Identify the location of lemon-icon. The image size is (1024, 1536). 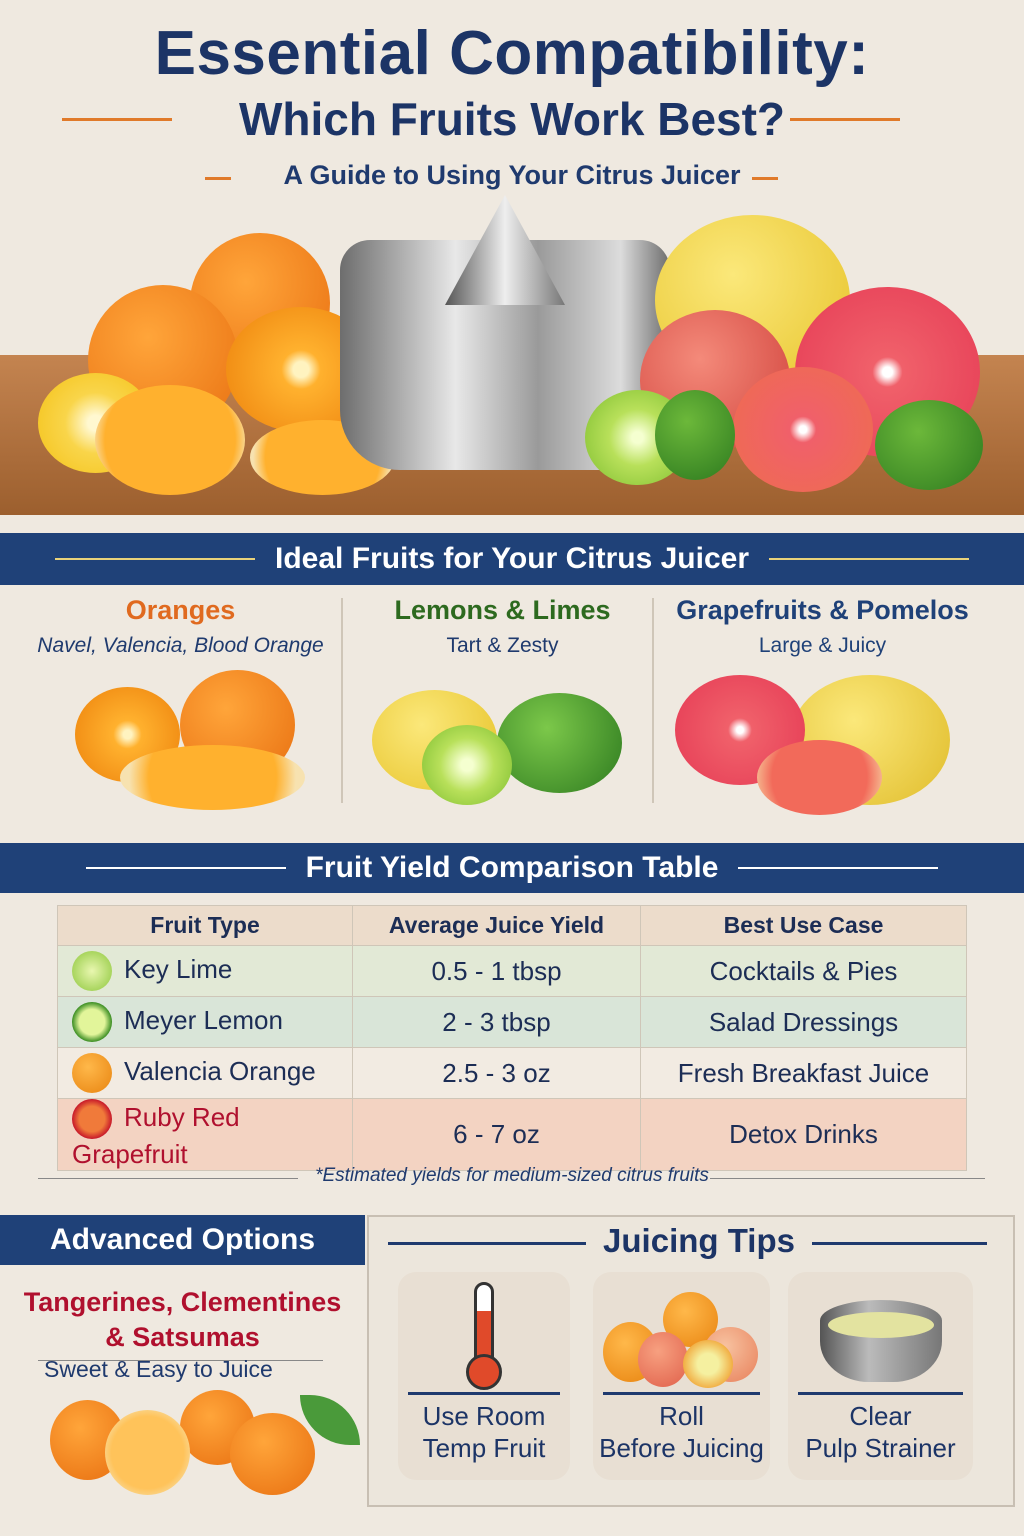
(92, 1022).